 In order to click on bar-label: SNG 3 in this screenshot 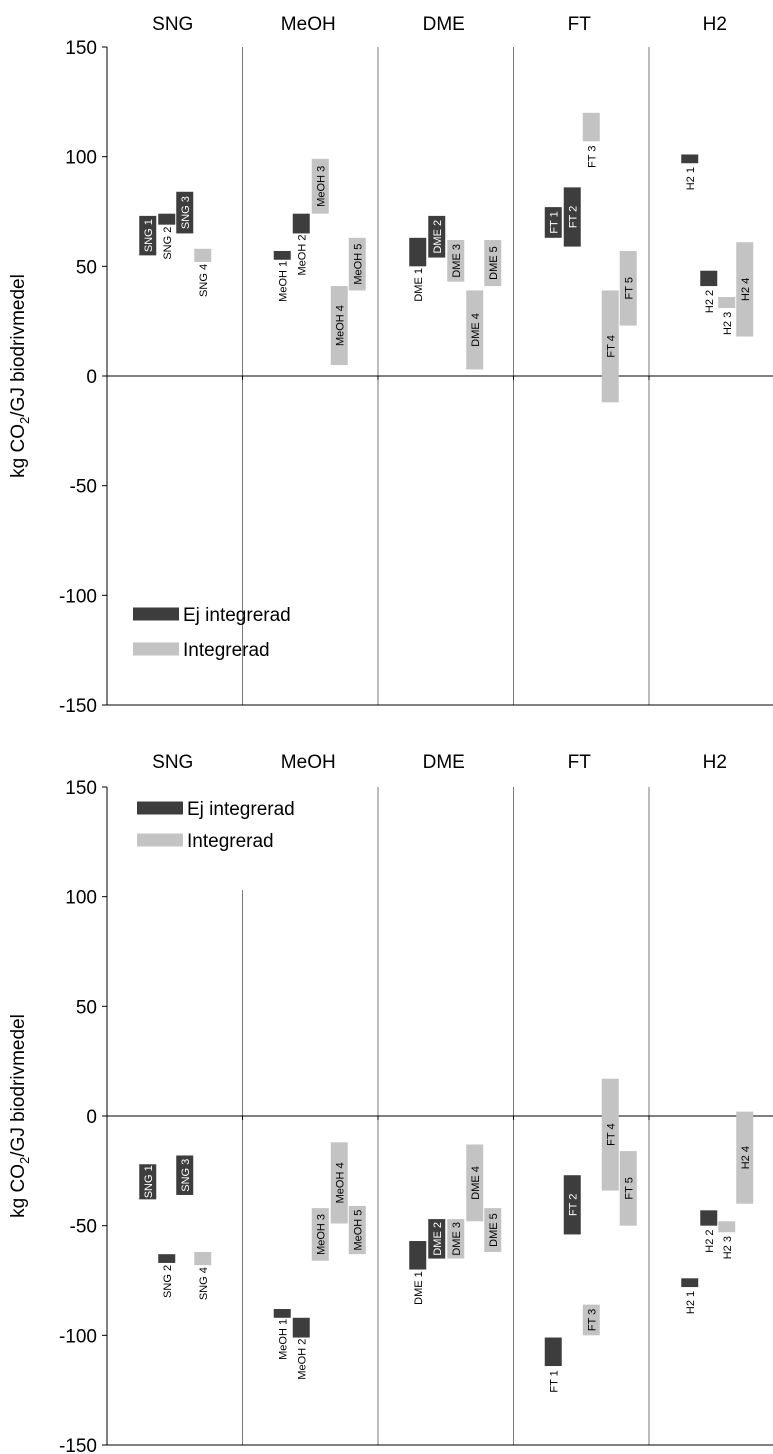, I will do `click(186, 1175)`.